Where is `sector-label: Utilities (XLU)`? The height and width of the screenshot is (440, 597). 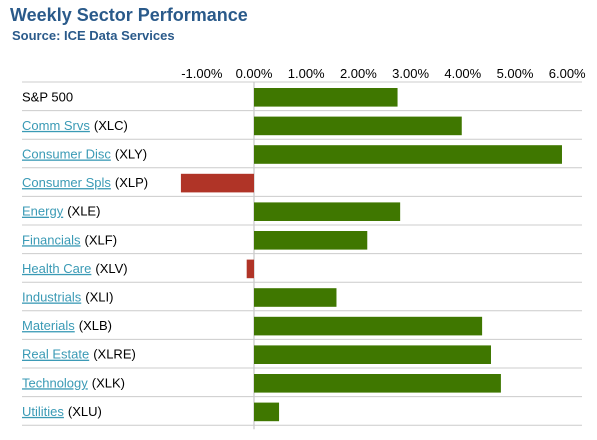 sector-label: Utilities (XLU) is located at coordinates (62, 411).